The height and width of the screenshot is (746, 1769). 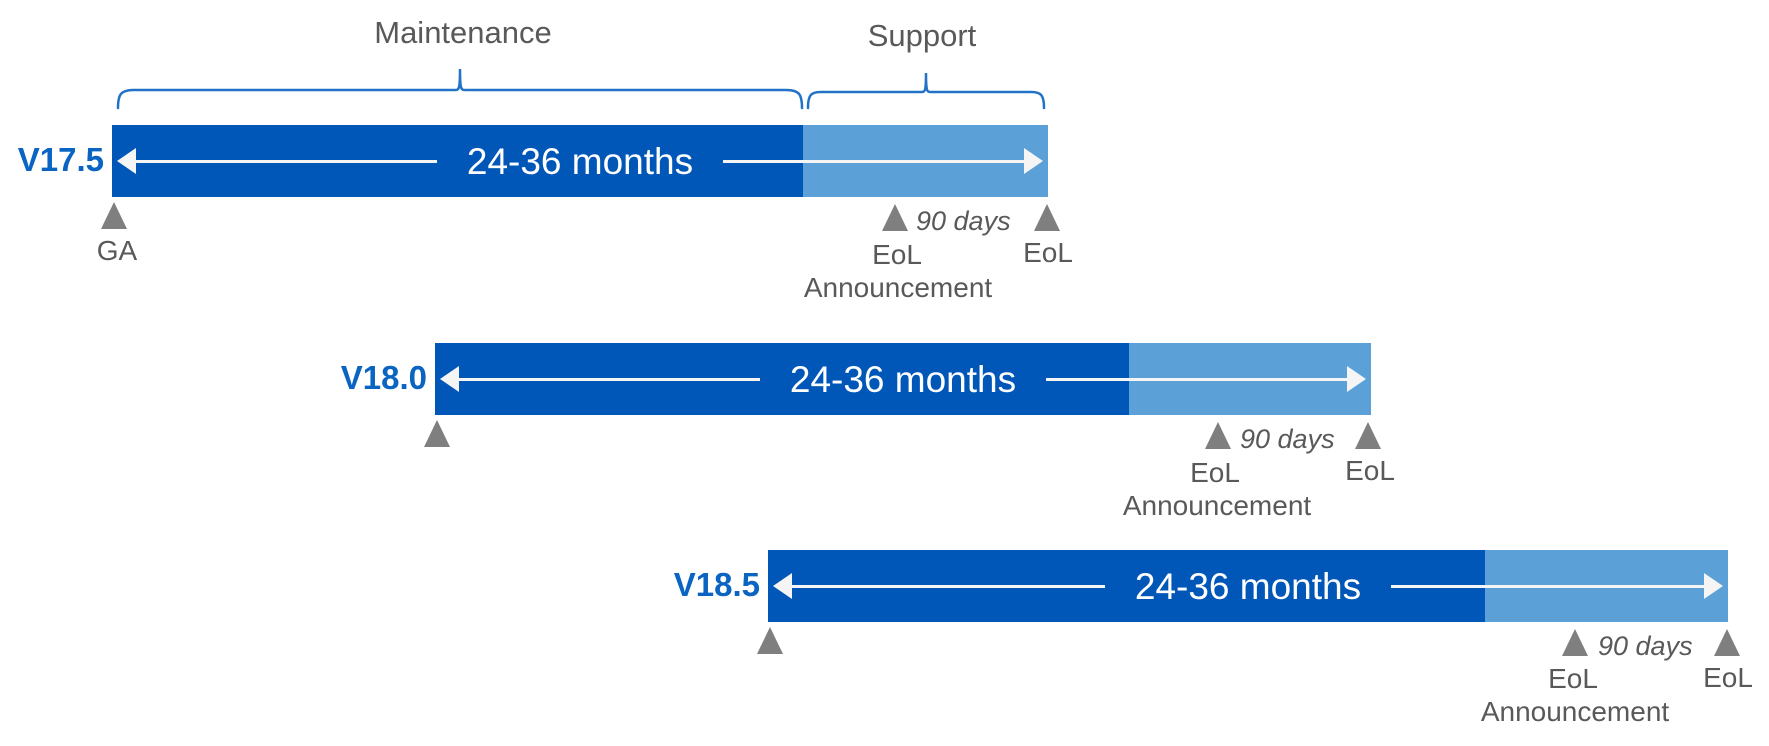 What do you see at coordinates (463, 32) in the screenshot?
I see `maintenance-label: Maintenance` at bounding box center [463, 32].